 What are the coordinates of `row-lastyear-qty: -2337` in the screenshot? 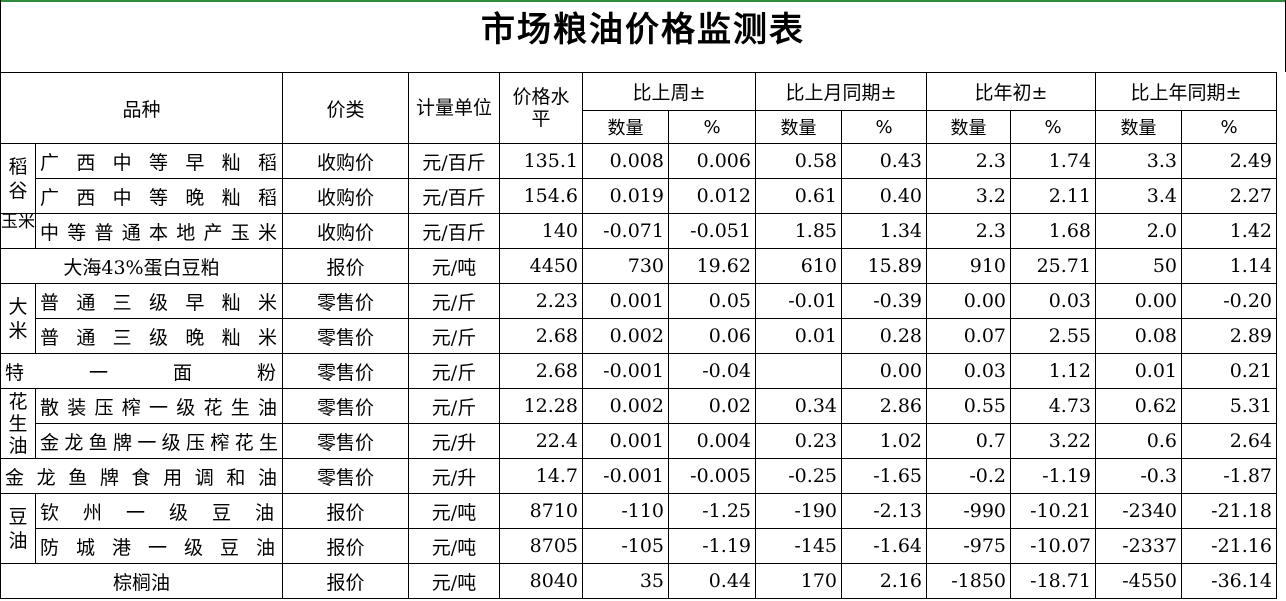 It's located at (1138, 546).